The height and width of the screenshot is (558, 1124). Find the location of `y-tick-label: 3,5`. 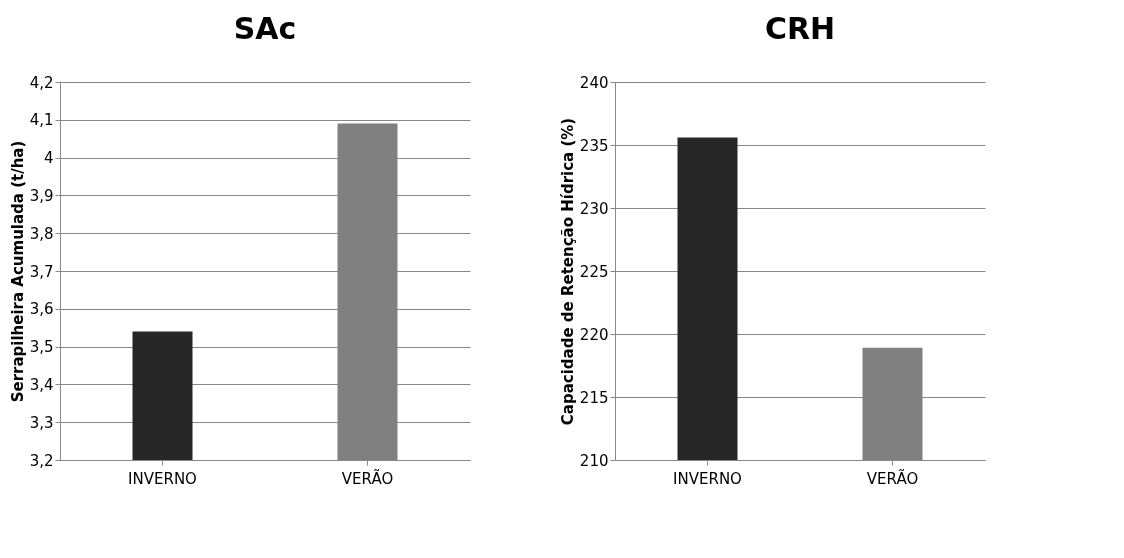

y-tick-label: 3,5 is located at coordinates (41, 347).